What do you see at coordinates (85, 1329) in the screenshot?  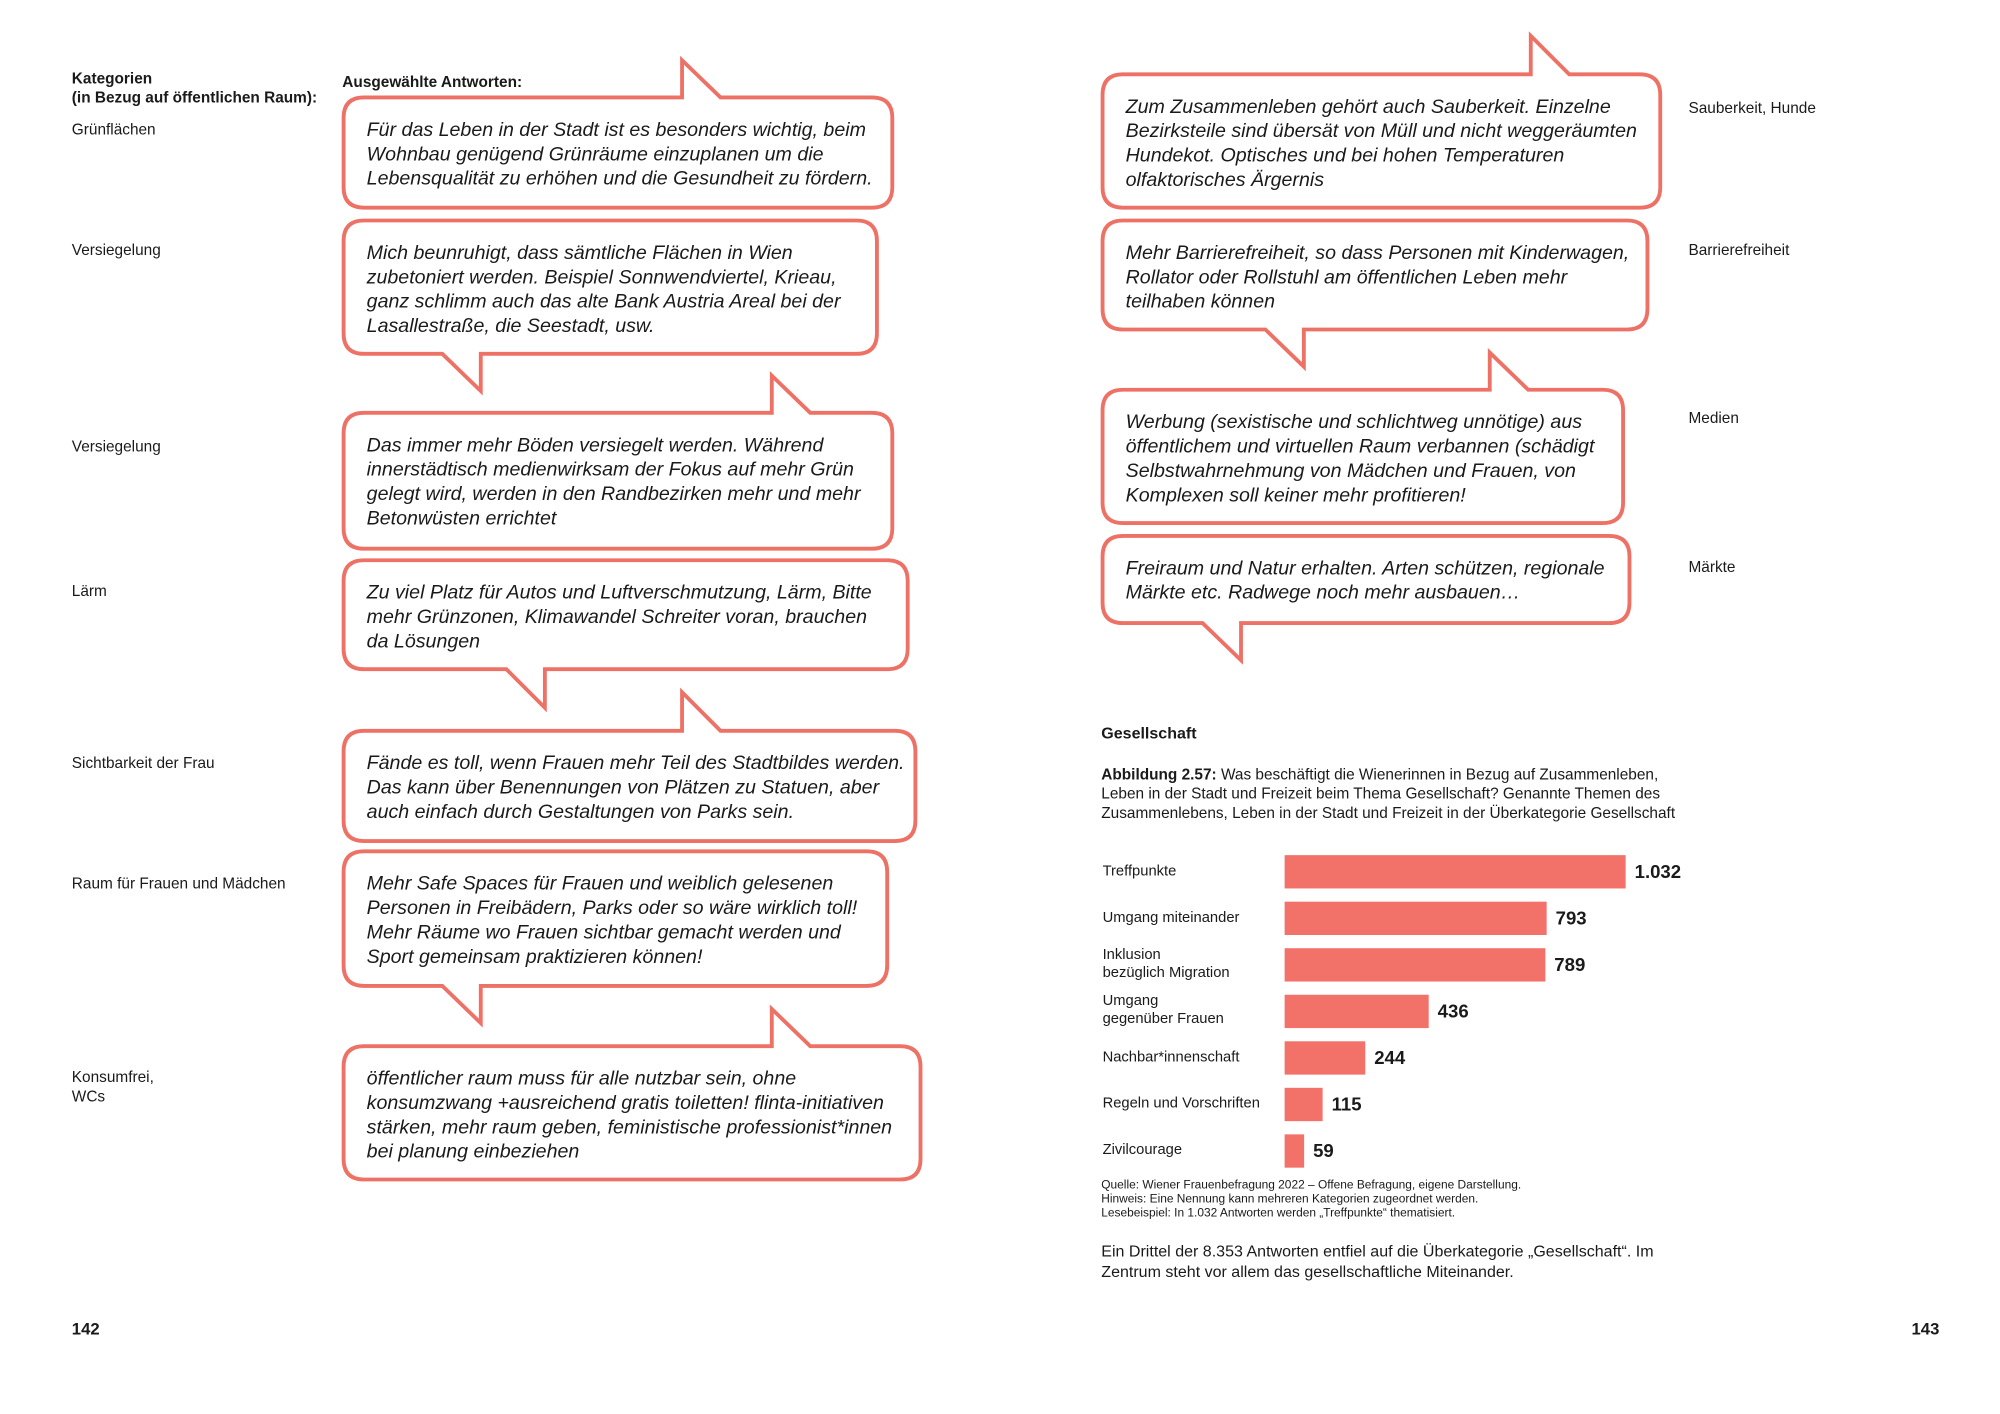 I see `page-number: 142` at bounding box center [85, 1329].